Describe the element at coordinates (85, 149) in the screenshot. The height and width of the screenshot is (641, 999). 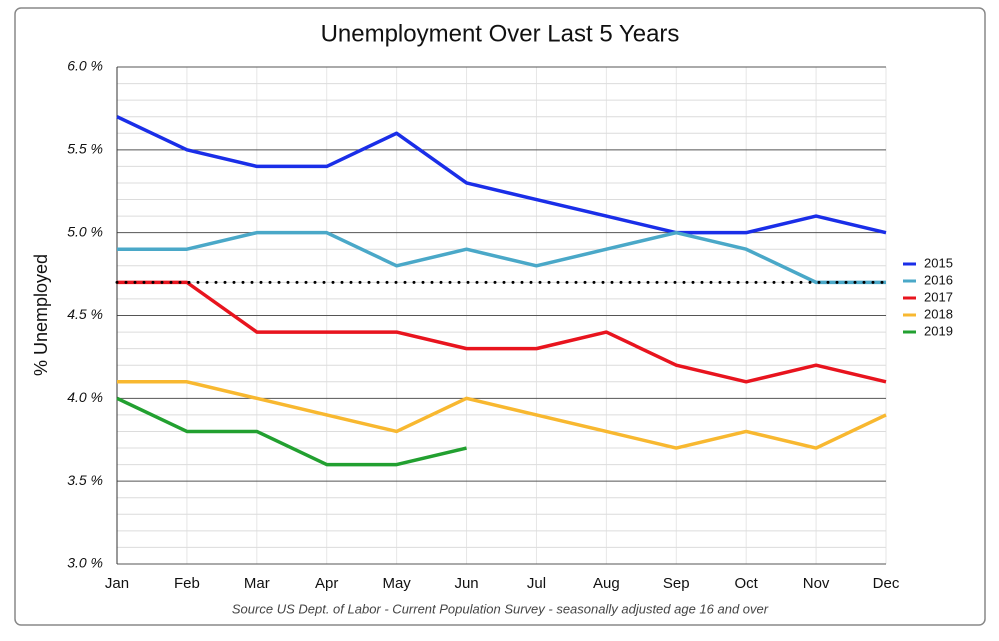
I see `y-tick-label: 5.5 %` at that location.